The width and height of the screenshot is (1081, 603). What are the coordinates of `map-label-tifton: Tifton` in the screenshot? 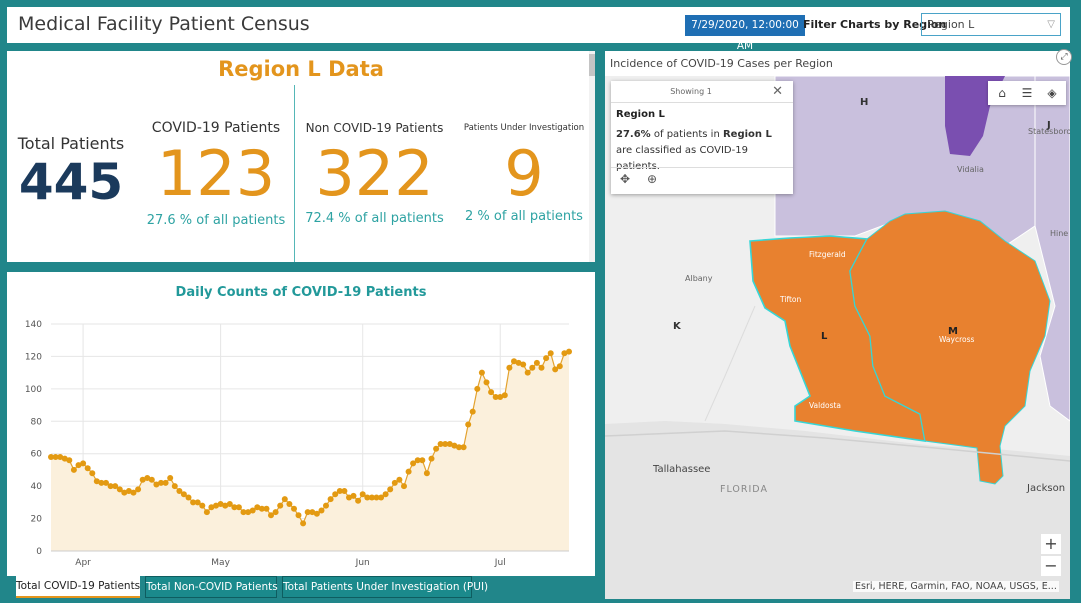 It's located at (790, 299).